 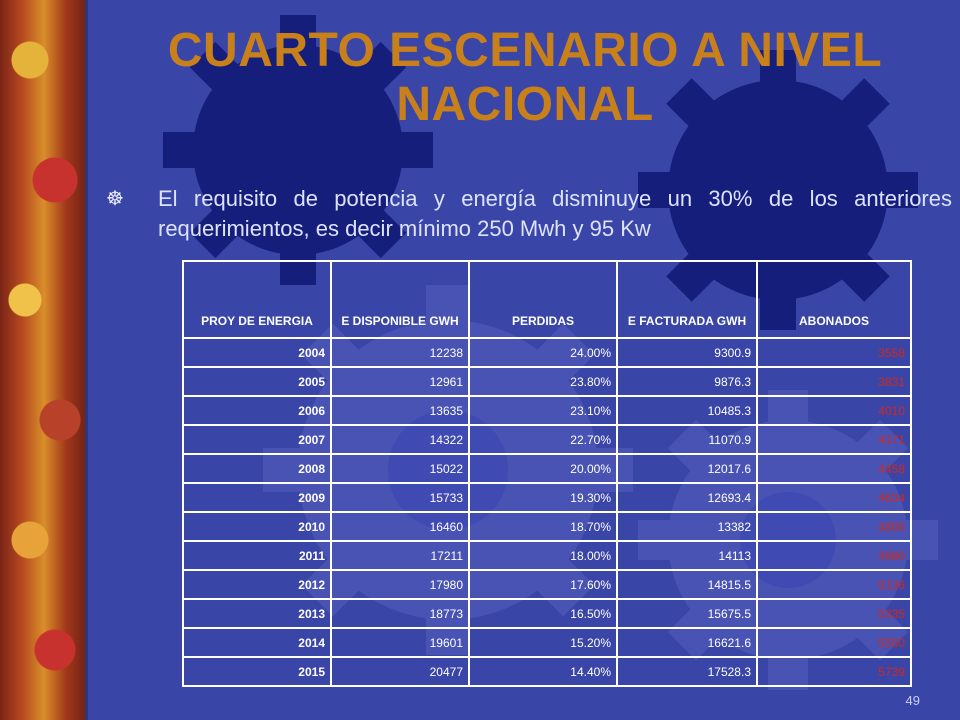 I want to click on cell-abonados: 4805, so click(x=834, y=526).